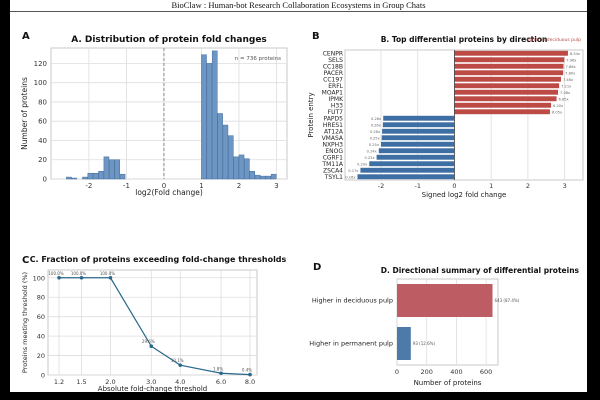 This screenshot has height=400, width=600. Describe the element at coordinates (55, 273) in the screenshot. I see `svg-text: 100.0%` at that location.